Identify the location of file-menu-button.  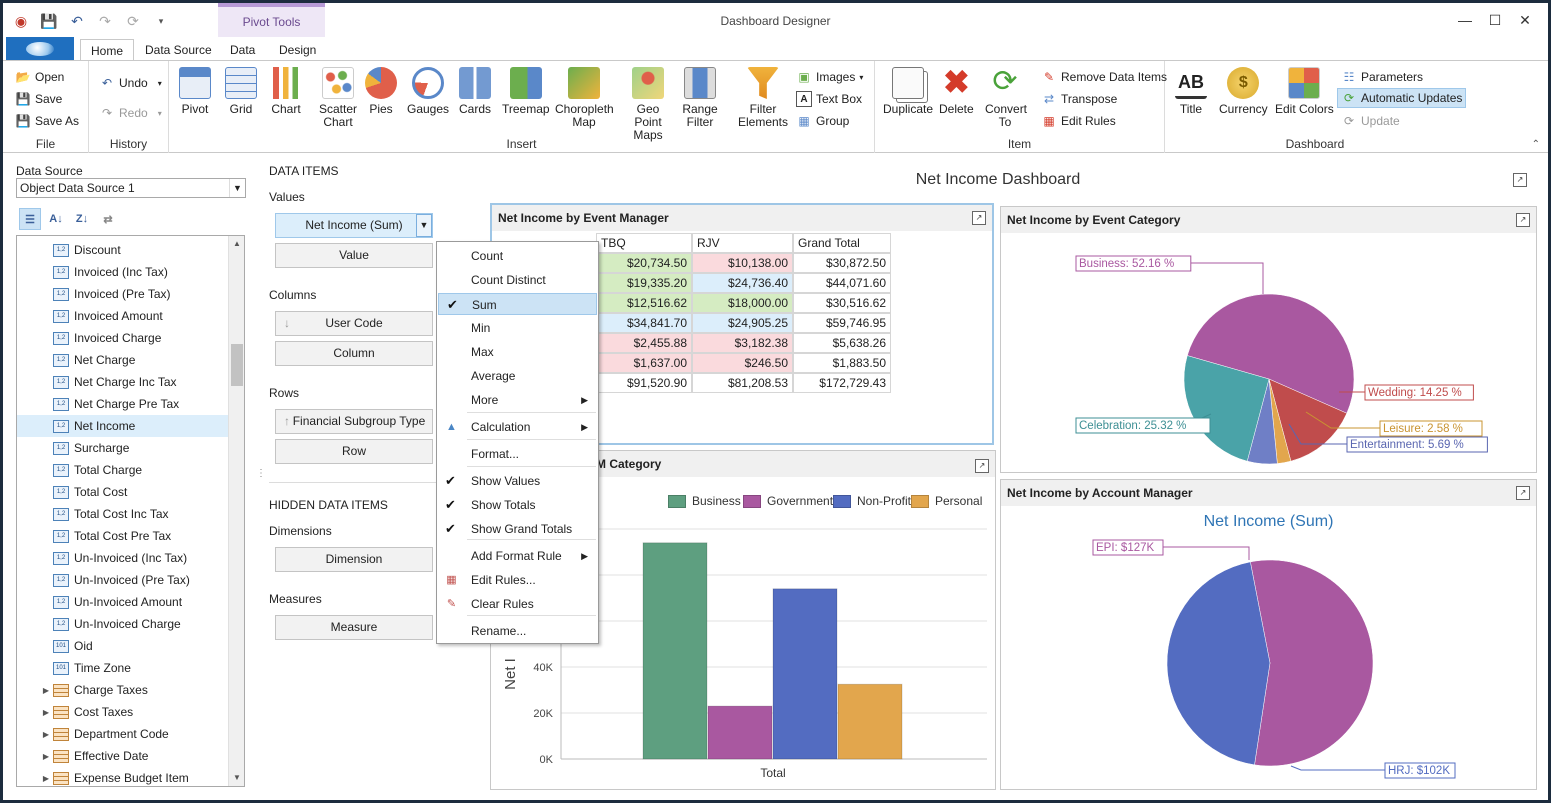
(40, 49).